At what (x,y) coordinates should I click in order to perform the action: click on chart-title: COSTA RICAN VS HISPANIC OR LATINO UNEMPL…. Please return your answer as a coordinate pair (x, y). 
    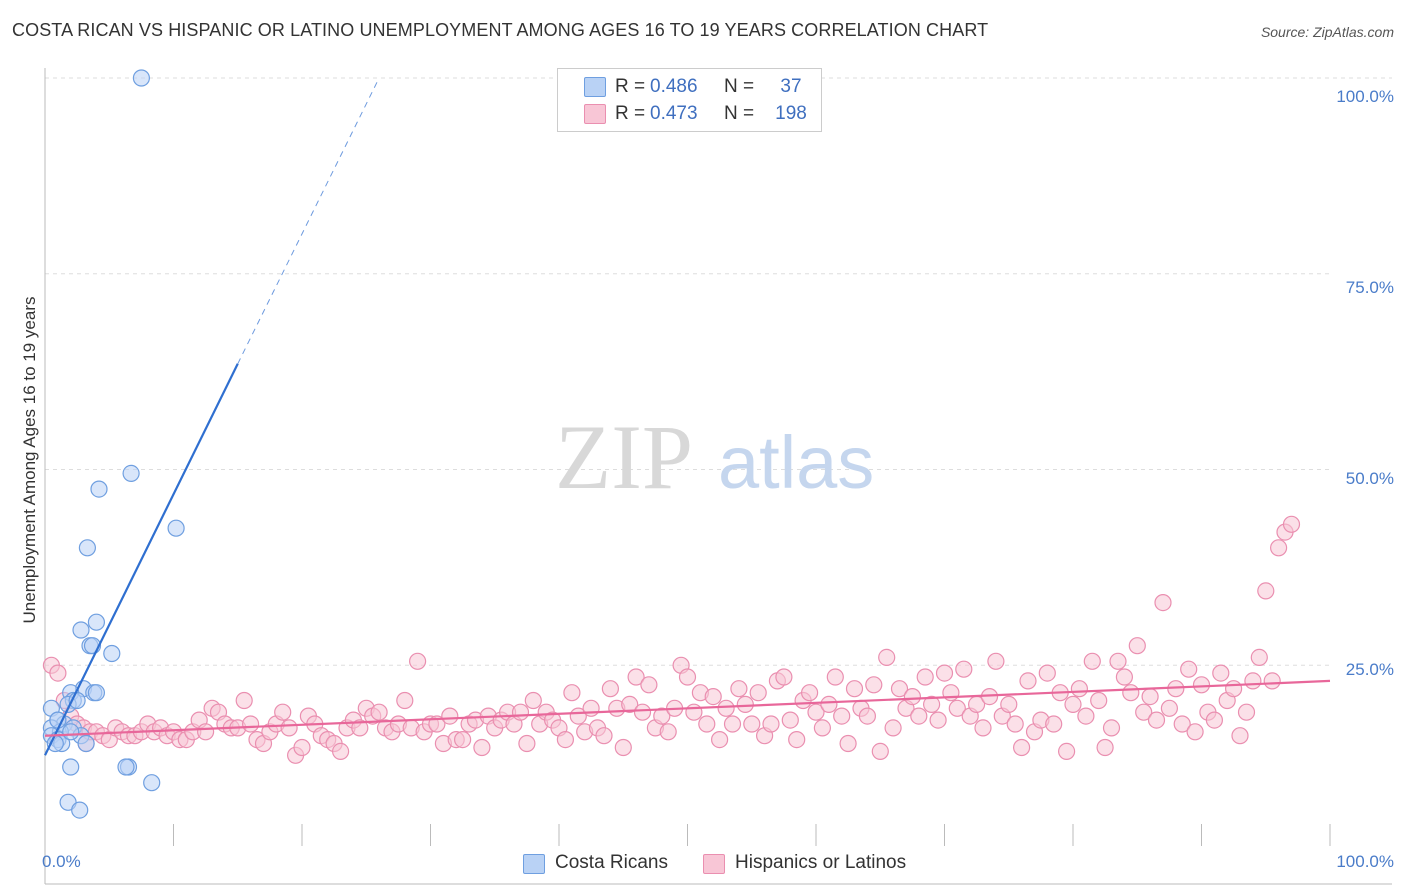
    Looking at the image, I should click on (500, 30).